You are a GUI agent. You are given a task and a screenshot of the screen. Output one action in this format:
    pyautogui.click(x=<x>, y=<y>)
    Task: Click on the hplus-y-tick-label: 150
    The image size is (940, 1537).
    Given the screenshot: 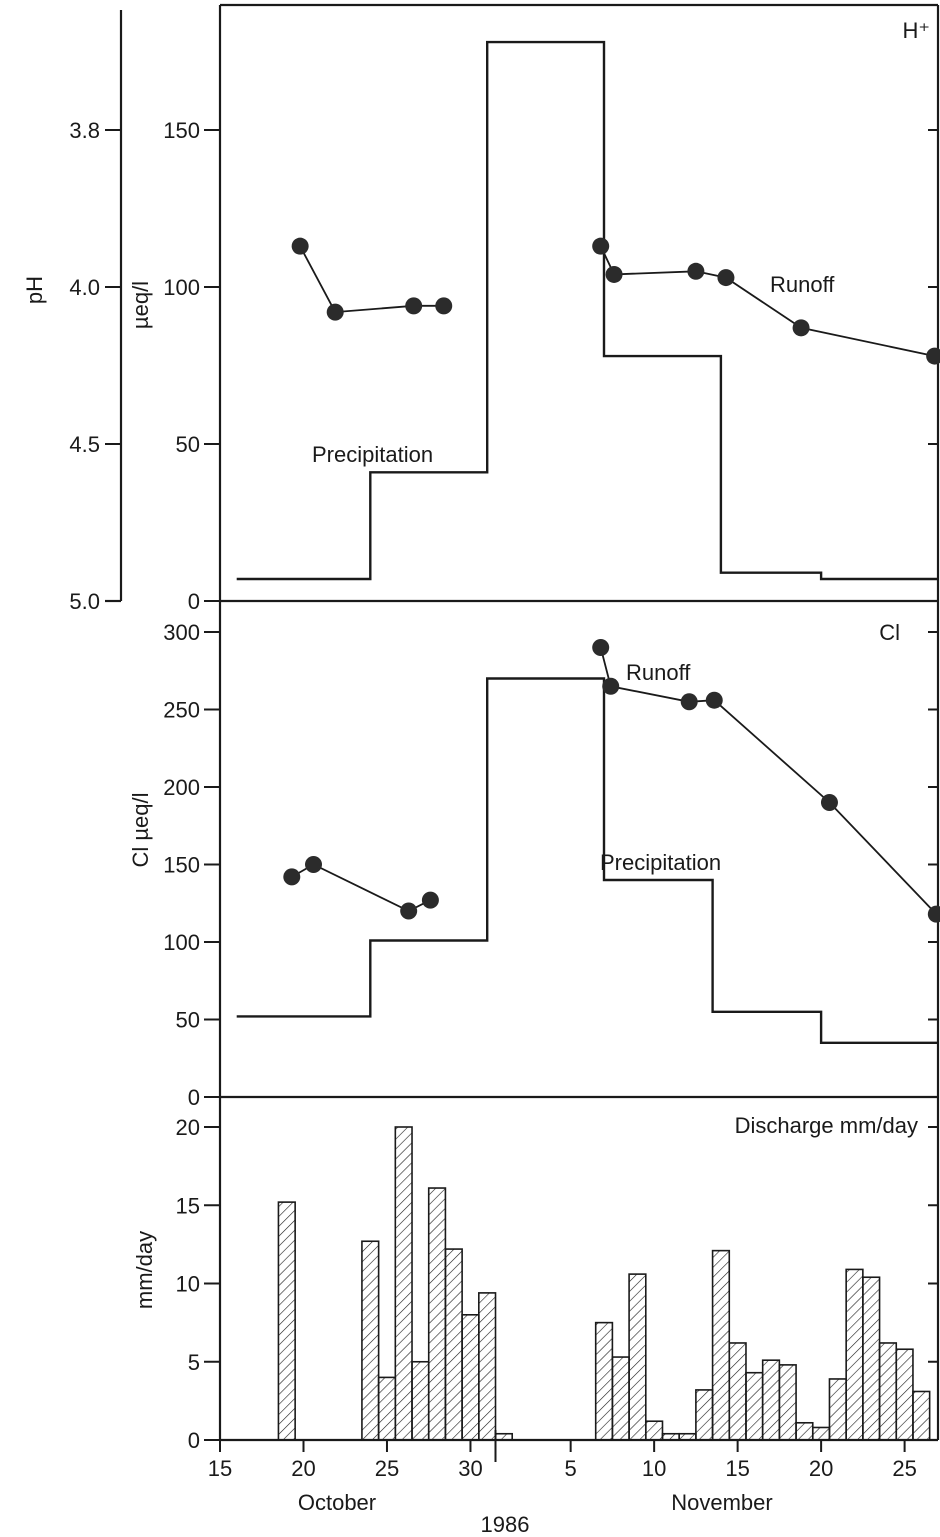 What is the action you would take?
    pyautogui.click(x=181, y=130)
    